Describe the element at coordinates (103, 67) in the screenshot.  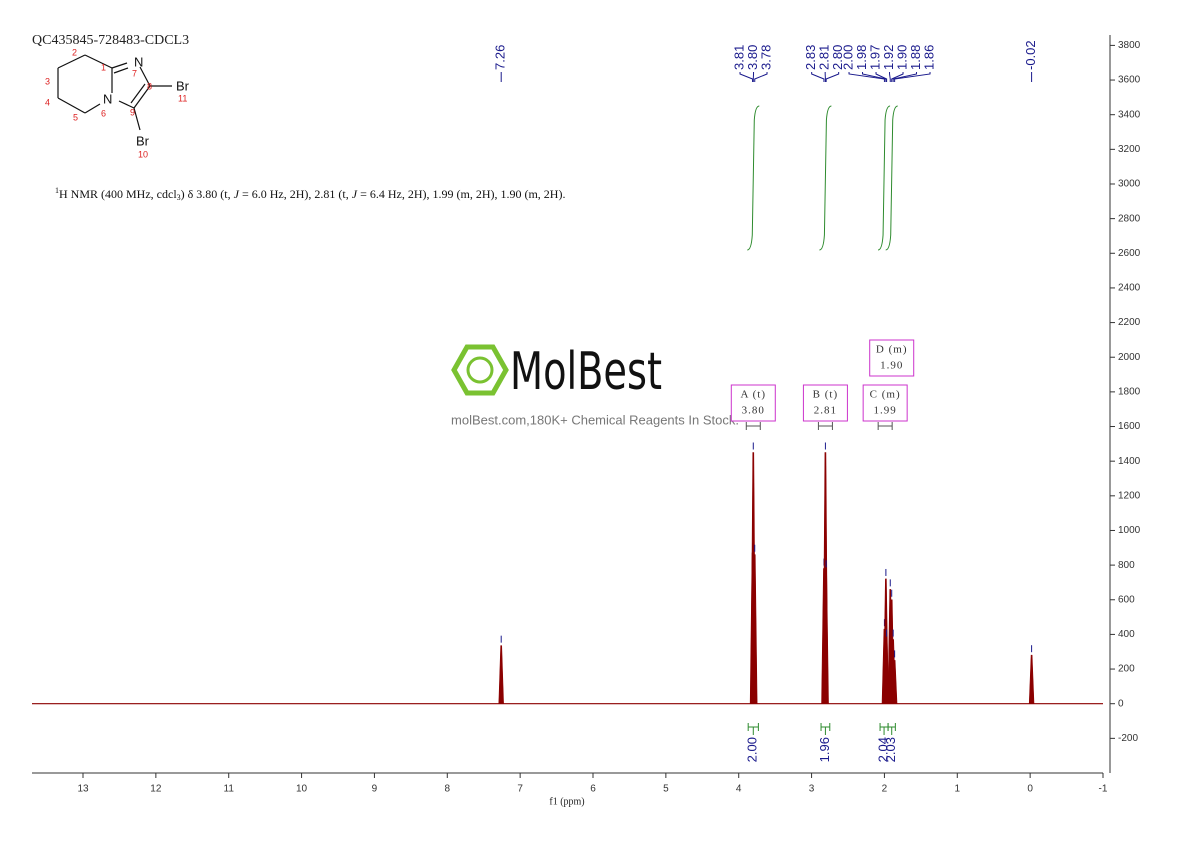
I see `atom-number: 1` at that location.